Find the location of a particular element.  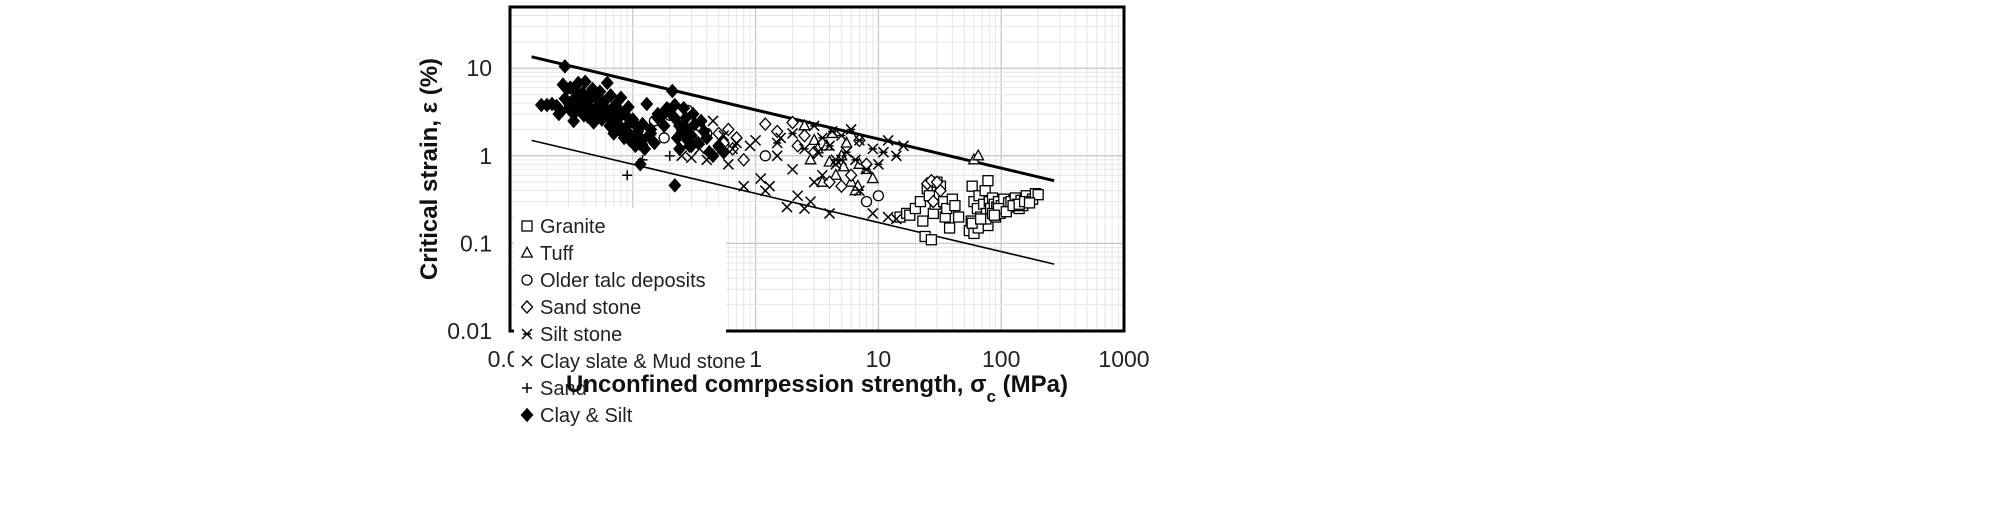

legend-label: Tuff is located at coordinates (557, 254).